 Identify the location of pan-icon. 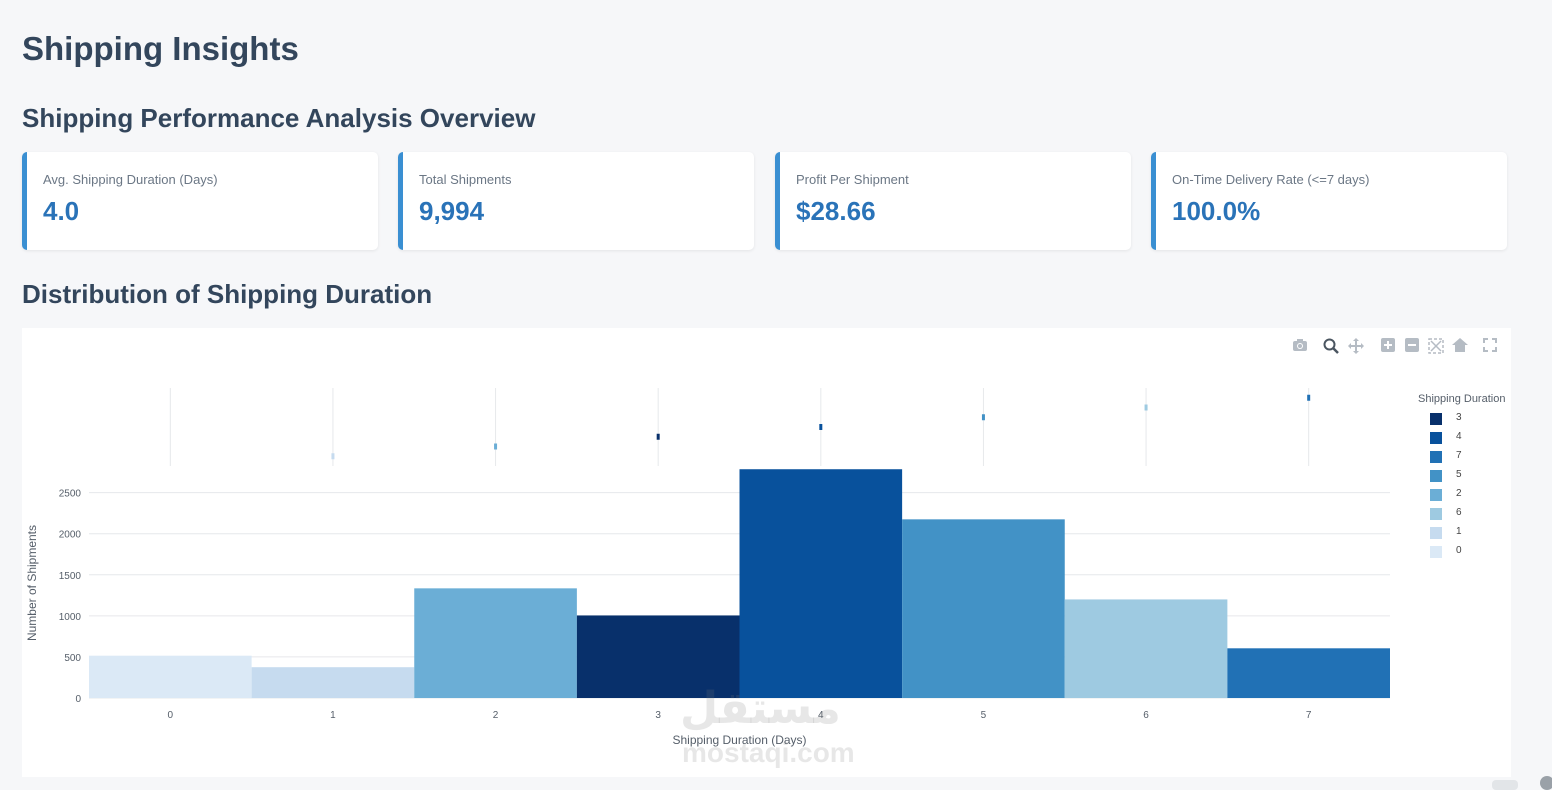
(1356, 347).